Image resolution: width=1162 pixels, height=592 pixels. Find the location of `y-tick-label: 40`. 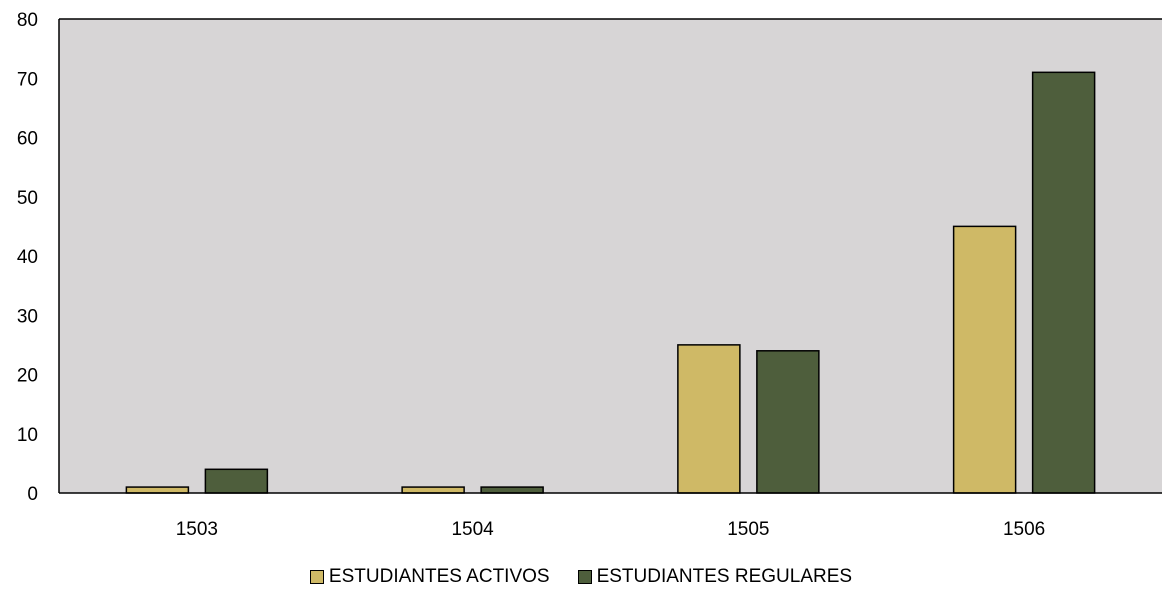

y-tick-label: 40 is located at coordinates (27, 257).